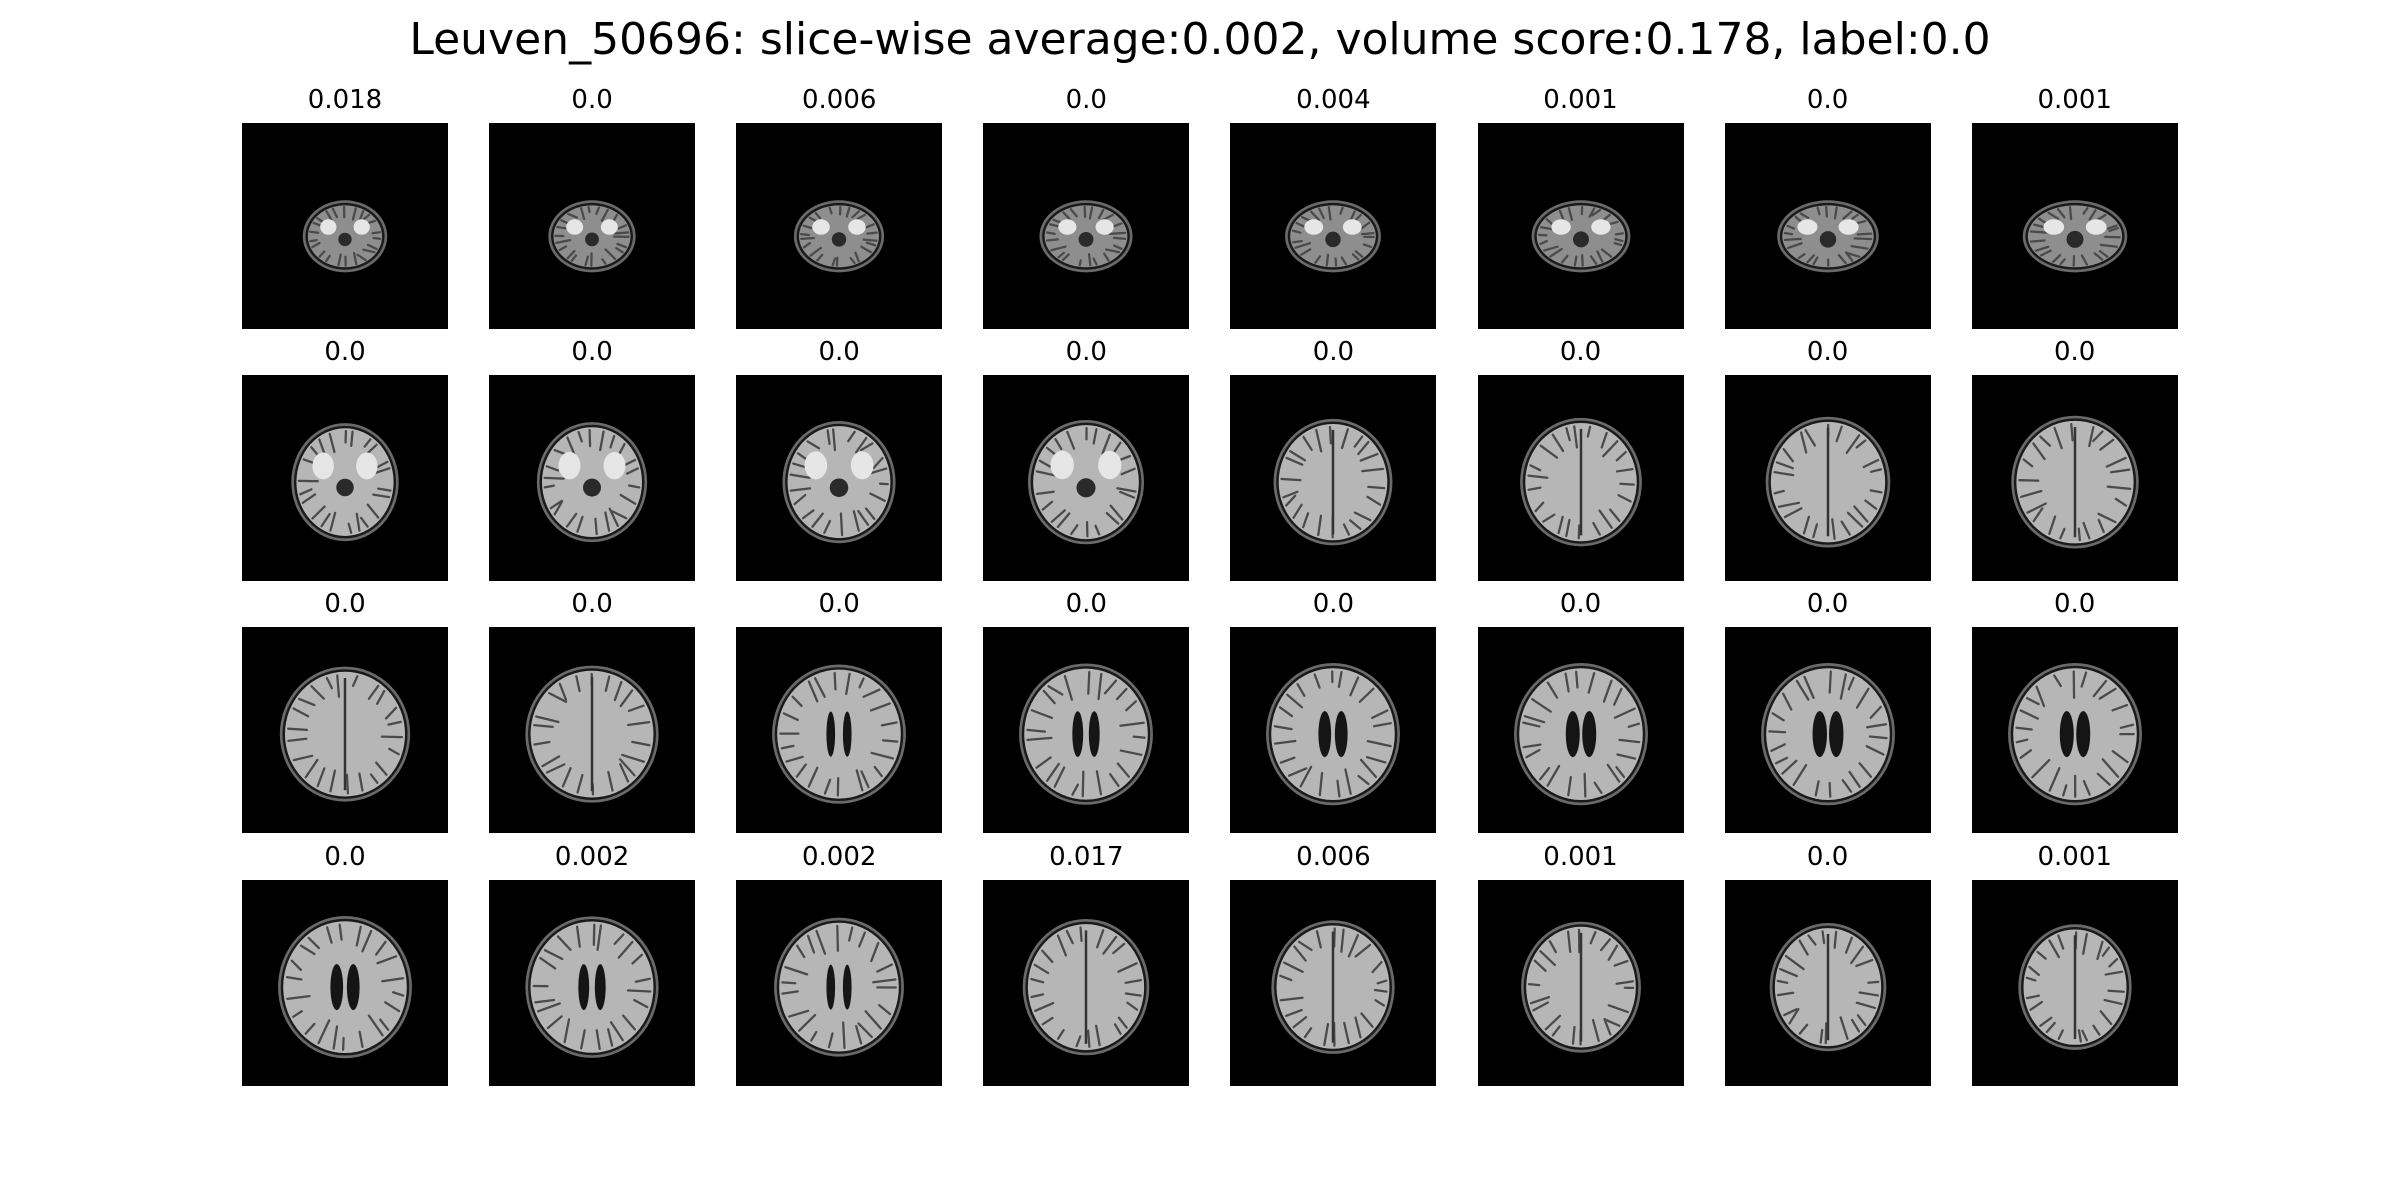 The width and height of the screenshot is (2400, 1200). Describe the element at coordinates (1086, 857) in the screenshot. I see `slice-score-label: 0.017` at that location.